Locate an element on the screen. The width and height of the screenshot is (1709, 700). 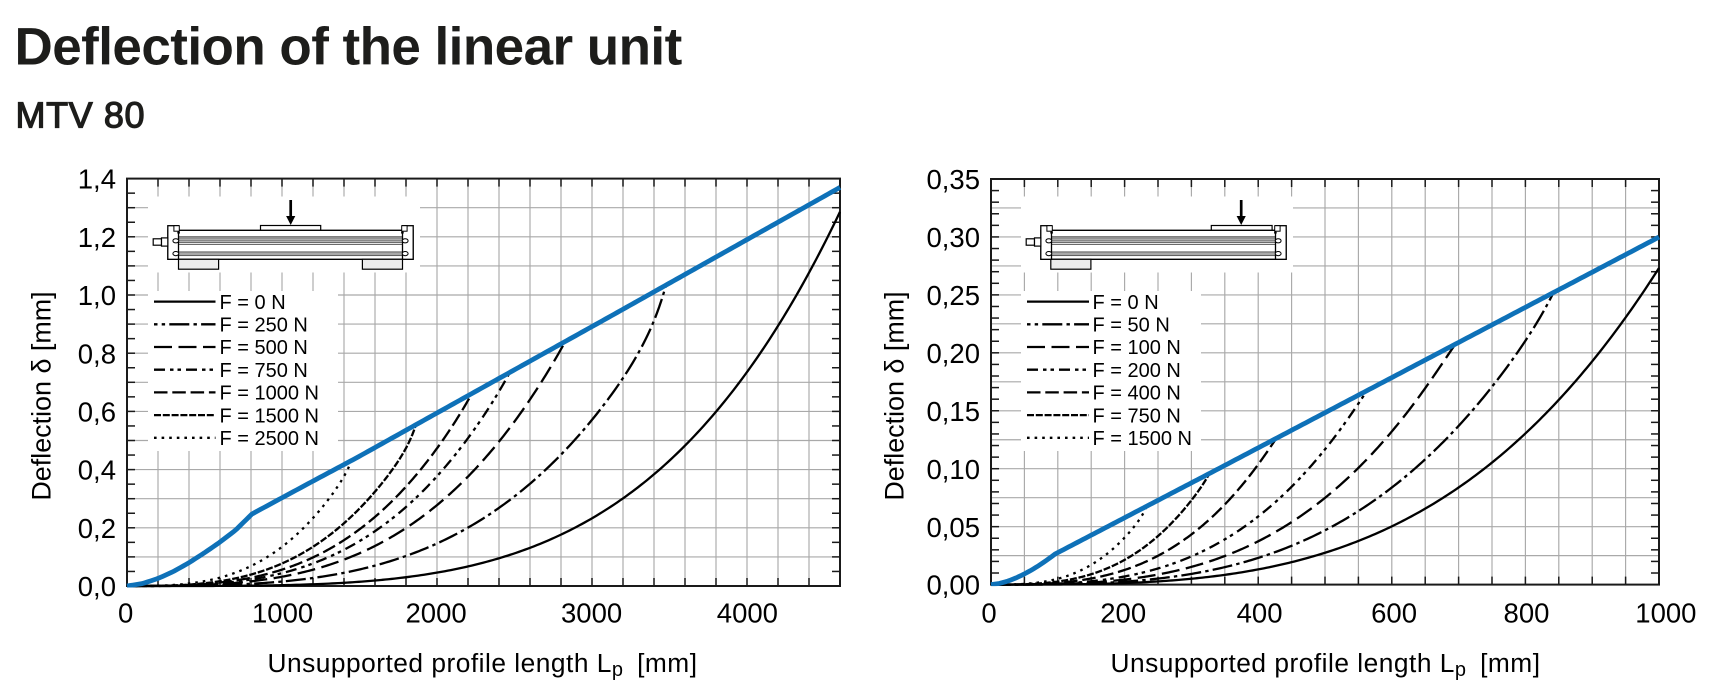
svg-text: 4000 is located at coordinates (747, 613).